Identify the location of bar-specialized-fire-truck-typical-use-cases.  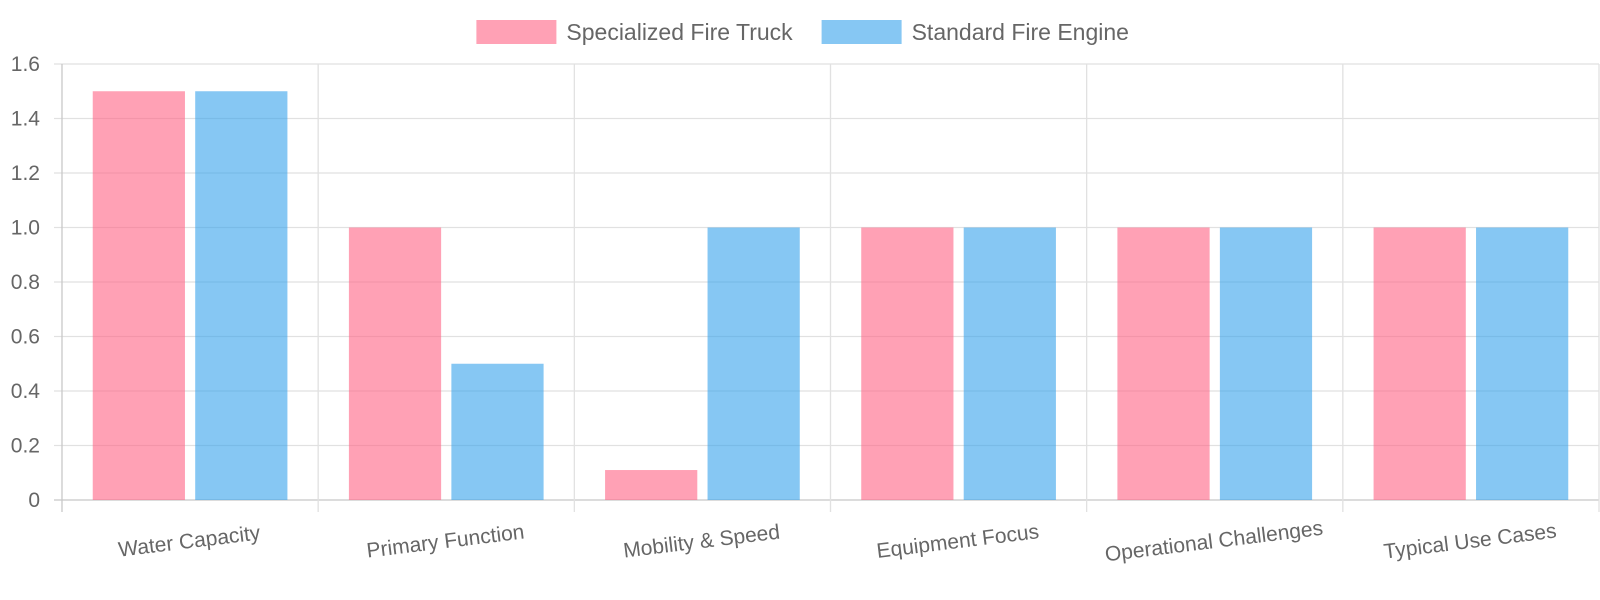
(1419, 364).